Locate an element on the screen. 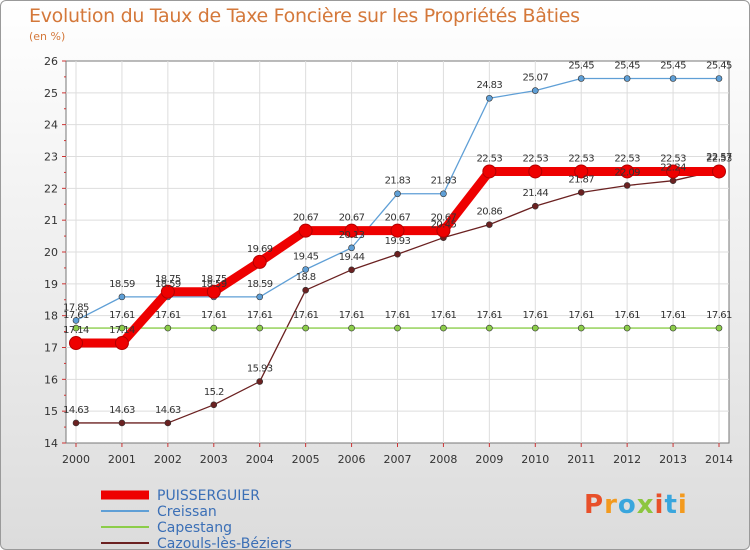  data-label: 21.44 is located at coordinates (535, 193).